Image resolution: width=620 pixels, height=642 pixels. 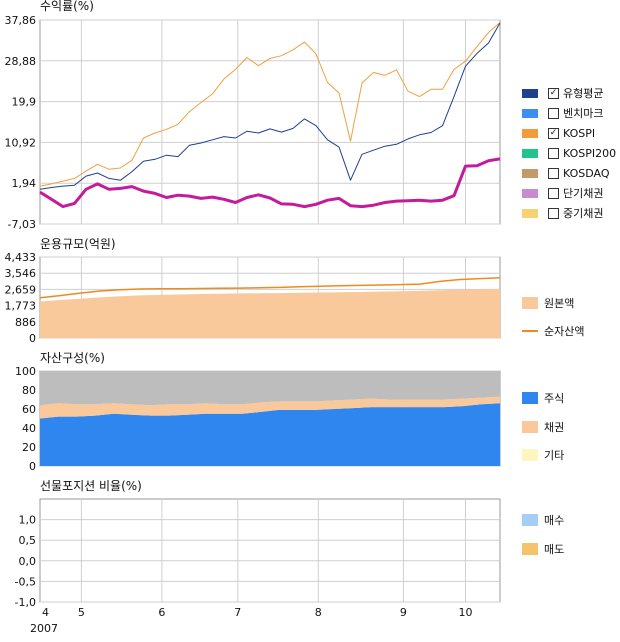 I want to click on y-tick-label: -1,0, so click(x=25, y=602).